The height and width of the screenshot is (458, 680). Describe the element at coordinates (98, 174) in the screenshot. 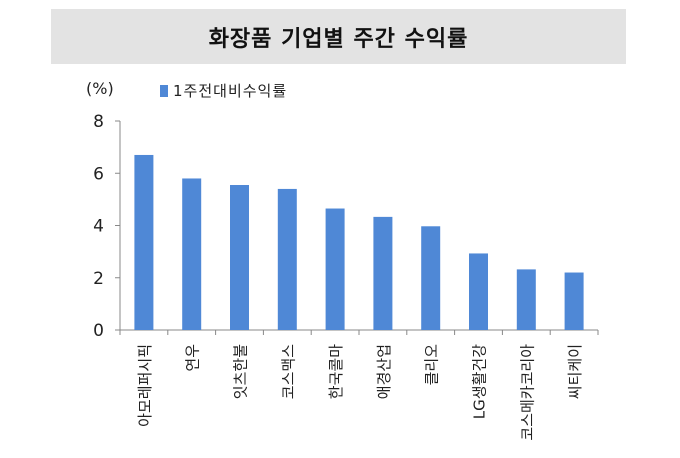

I see `y-tick-label: 6` at that location.